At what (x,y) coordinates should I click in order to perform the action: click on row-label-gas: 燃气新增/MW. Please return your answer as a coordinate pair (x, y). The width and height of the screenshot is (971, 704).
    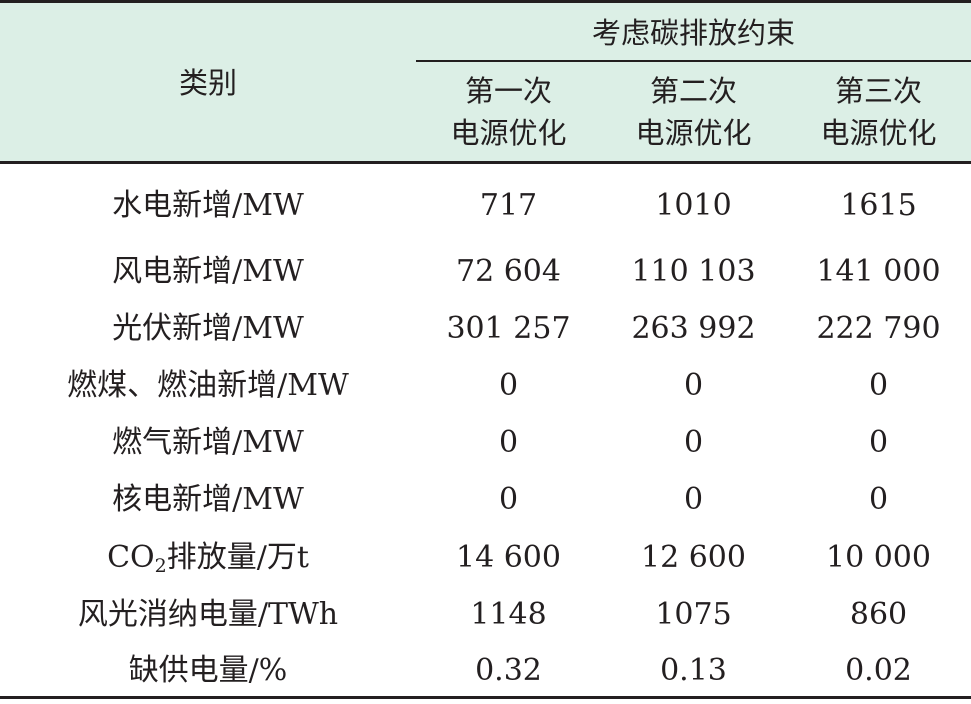
    Looking at the image, I should click on (208, 442).